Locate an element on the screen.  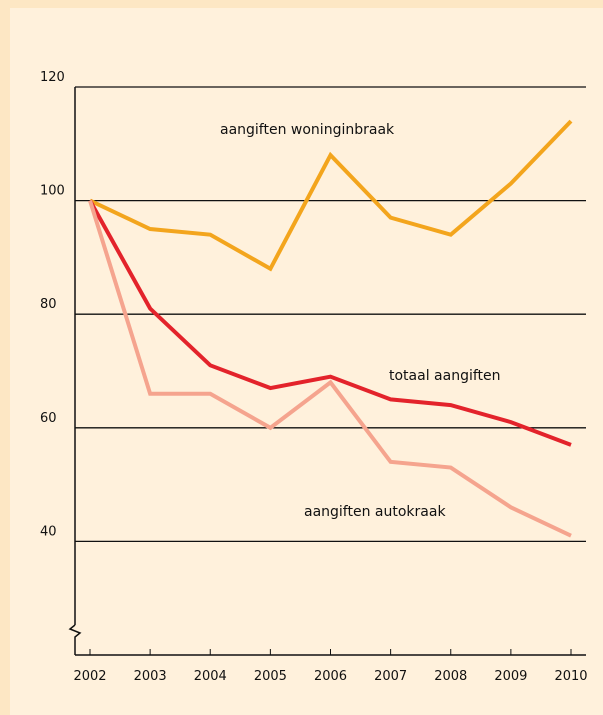
y-tick-label: 60 is located at coordinates (48, 418).